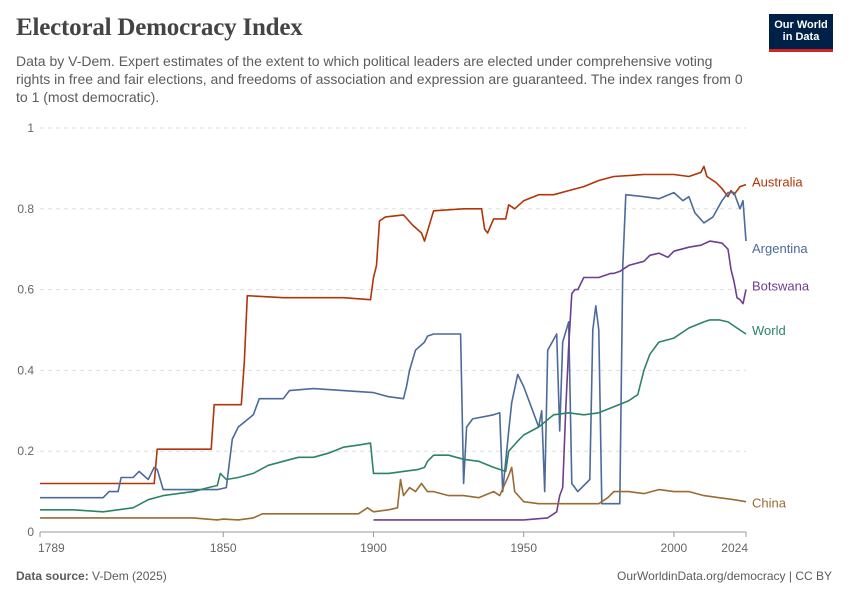 Image resolution: width=850 pixels, height=600 pixels. I want to click on x-tick-label: 1850, so click(223, 548).